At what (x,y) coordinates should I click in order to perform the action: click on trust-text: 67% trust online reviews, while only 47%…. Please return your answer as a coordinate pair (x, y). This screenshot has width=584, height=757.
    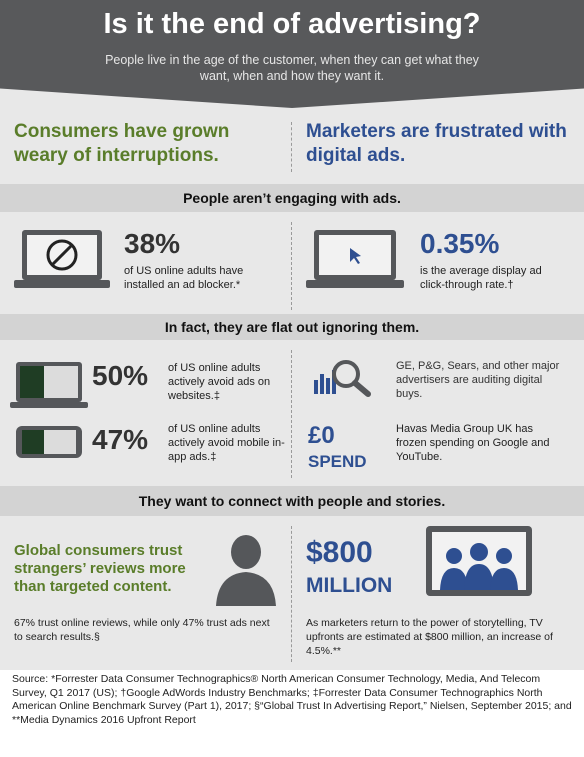
    Looking at the image, I should click on (142, 630).